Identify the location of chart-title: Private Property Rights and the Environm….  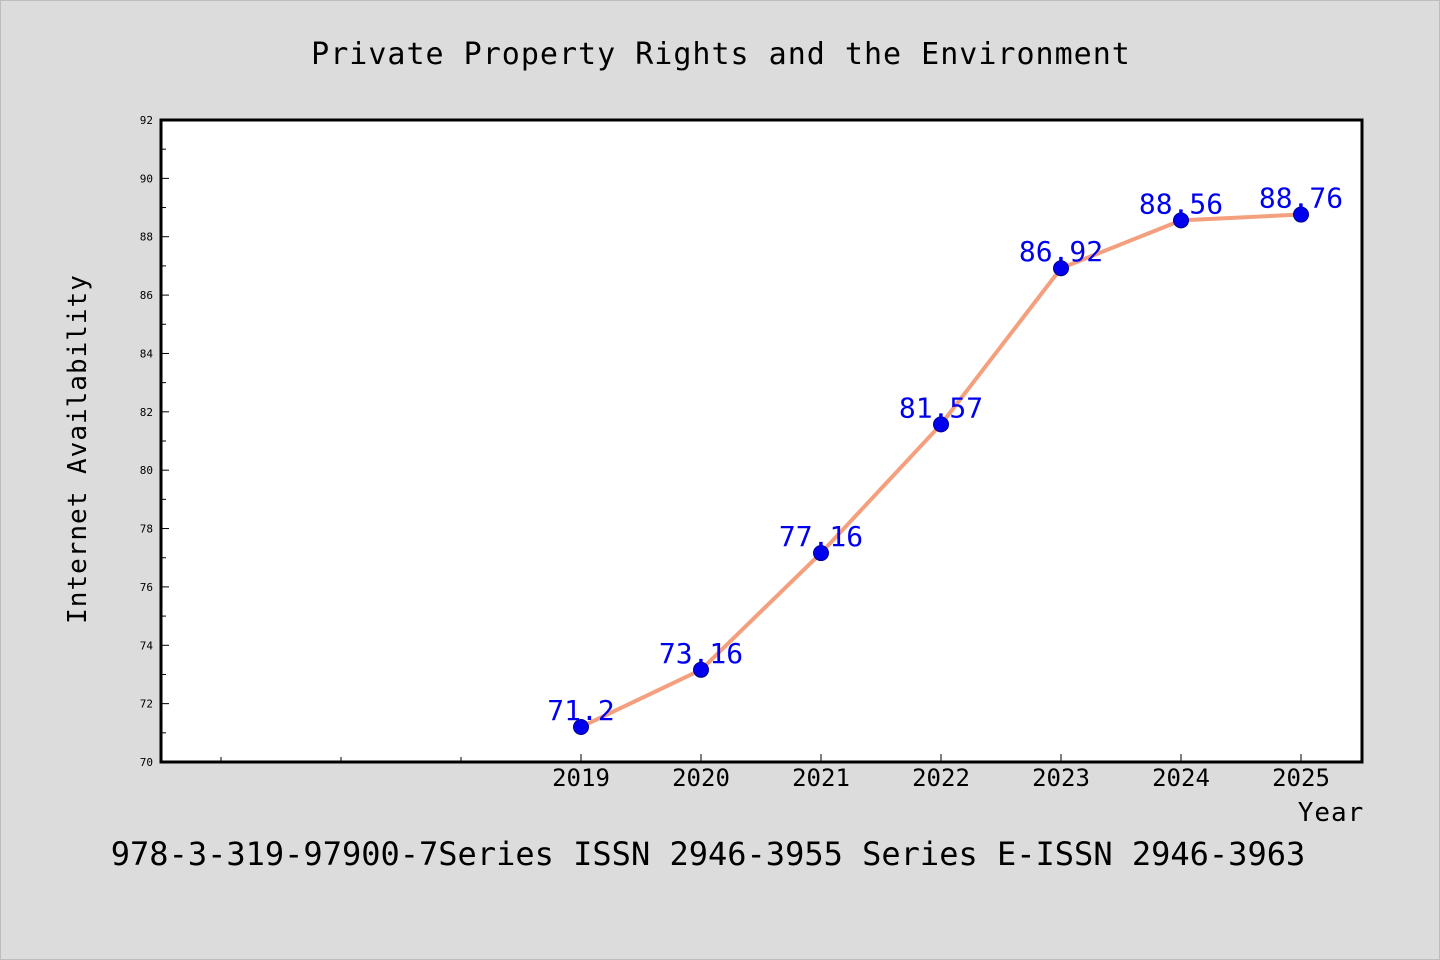
(721, 54).